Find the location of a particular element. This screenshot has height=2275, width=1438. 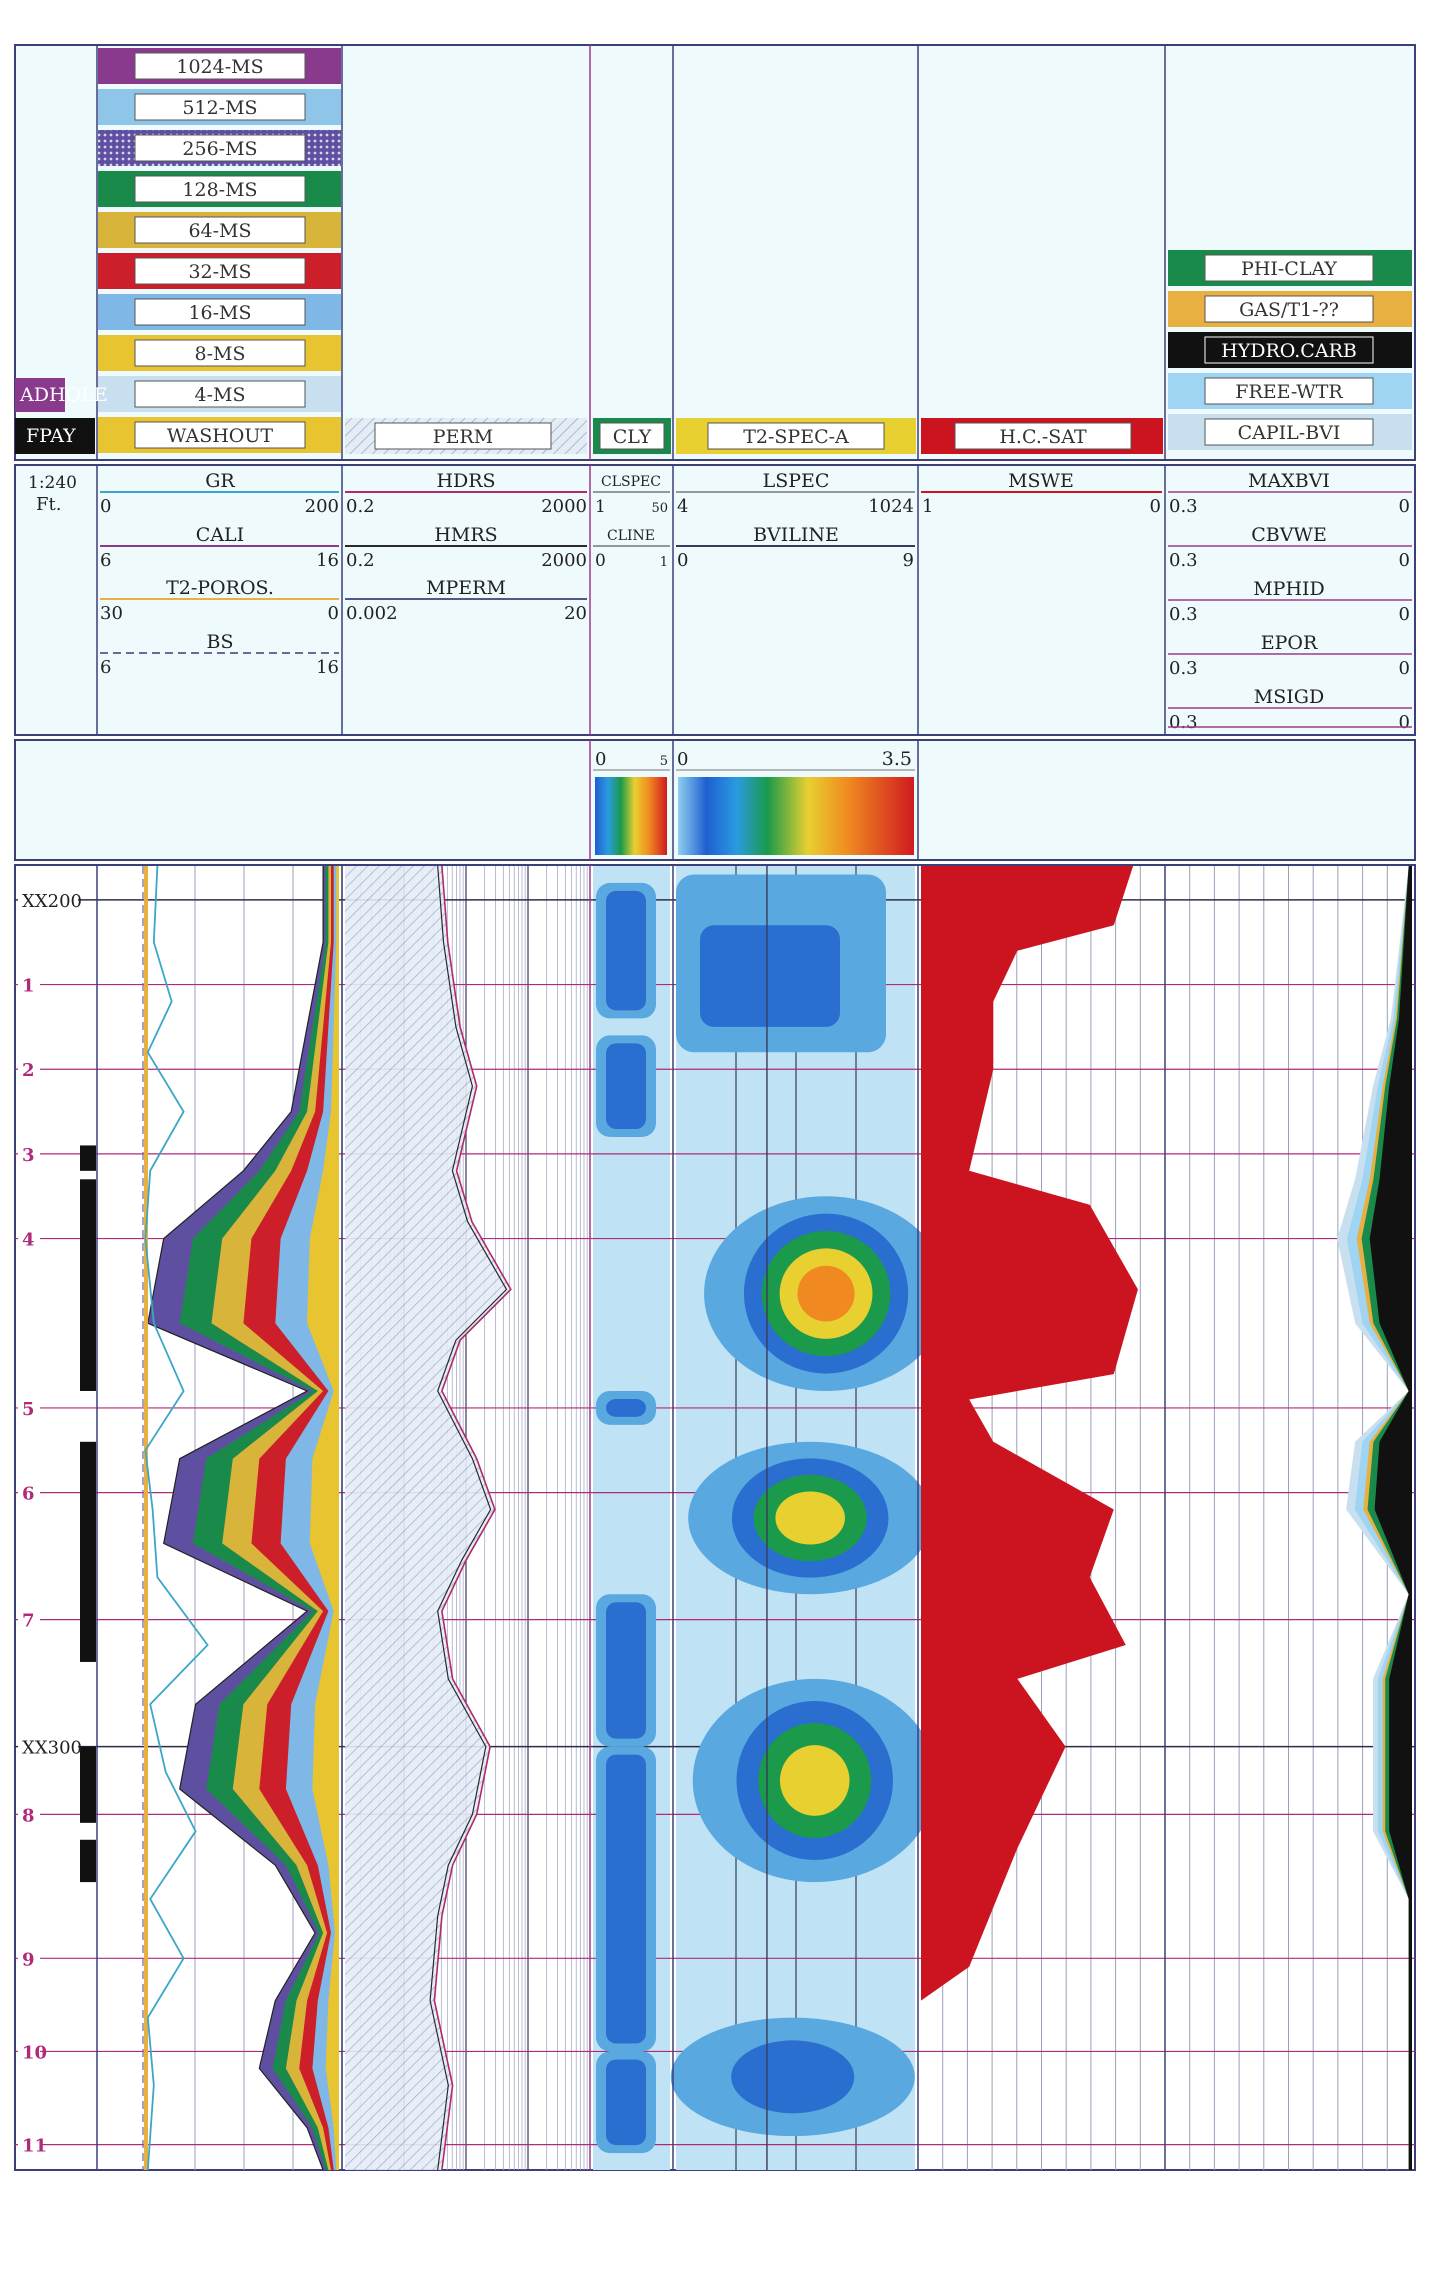

legend-labelbox-gas-t1 is located at coordinates (1289, 309).